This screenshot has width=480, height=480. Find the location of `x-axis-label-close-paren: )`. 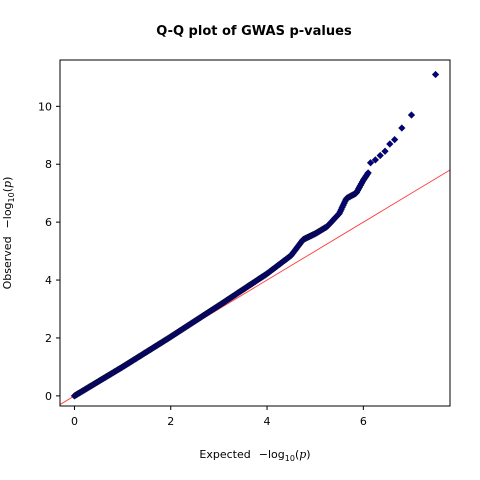

x-axis-label-close-paren: ) is located at coordinates (308, 454).